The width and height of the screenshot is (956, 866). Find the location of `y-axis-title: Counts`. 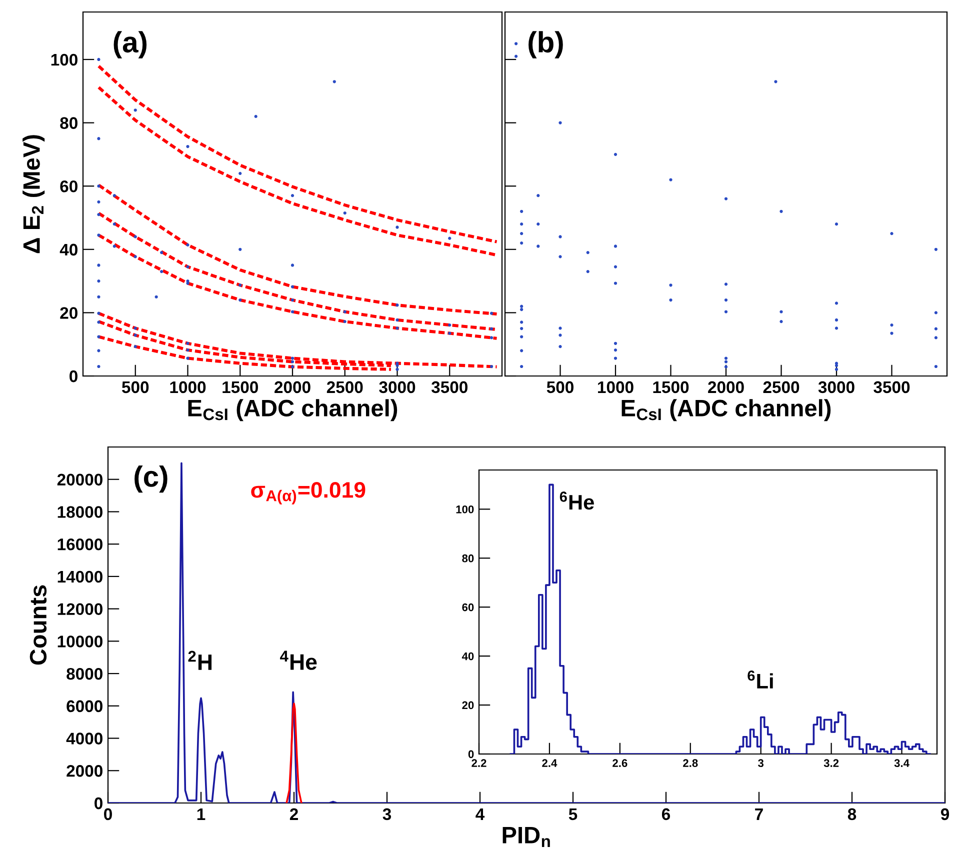

y-axis-title: Counts is located at coordinates (38, 625).